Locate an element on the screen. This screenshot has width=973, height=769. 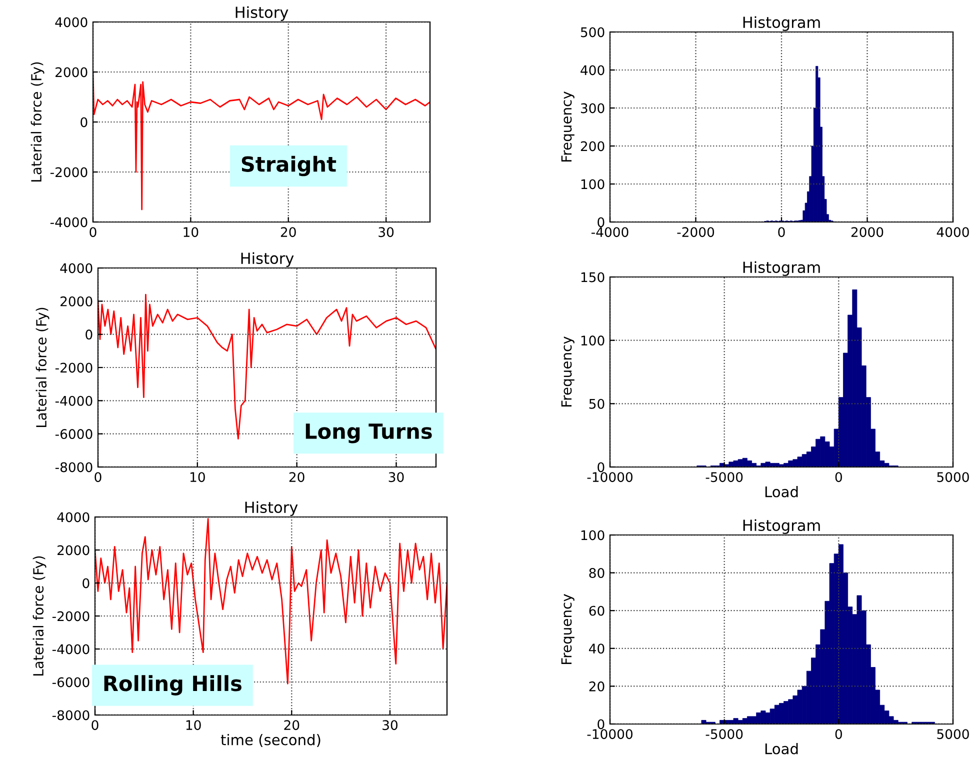
y-tick-label: 400 is located at coordinates (592, 70).